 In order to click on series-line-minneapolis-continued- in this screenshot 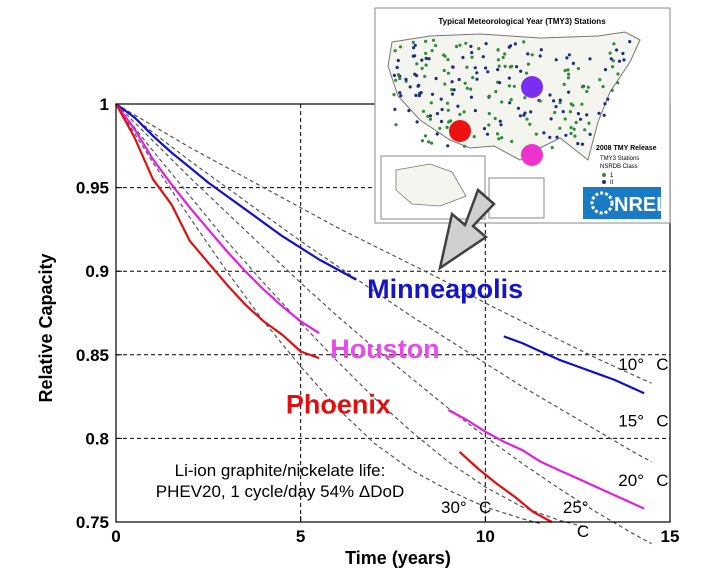, I will do `click(574, 365)`.